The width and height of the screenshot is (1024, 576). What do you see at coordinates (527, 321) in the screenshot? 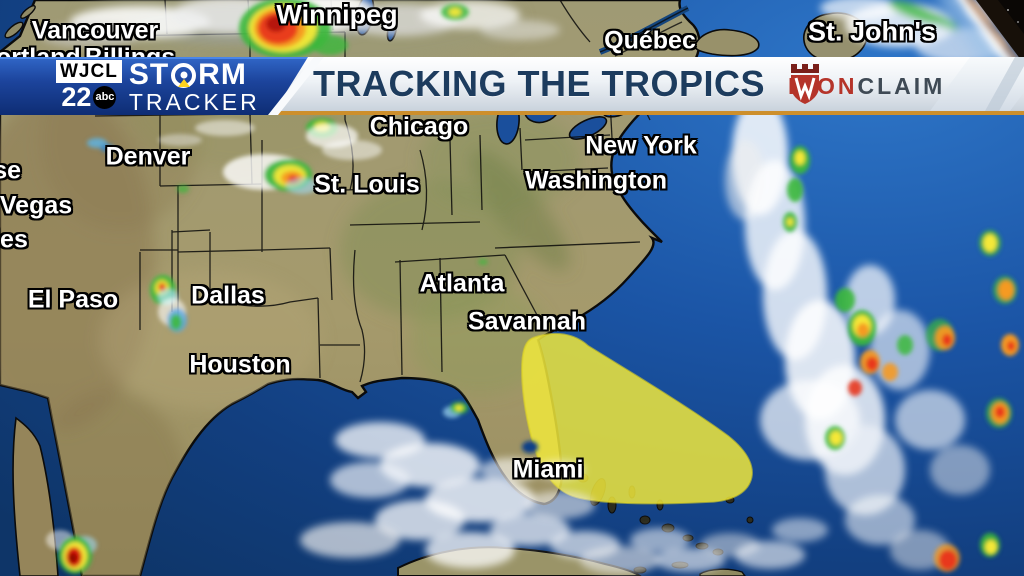
I see `city-label-savannah: Savannah` at bounding box center [527, 321].